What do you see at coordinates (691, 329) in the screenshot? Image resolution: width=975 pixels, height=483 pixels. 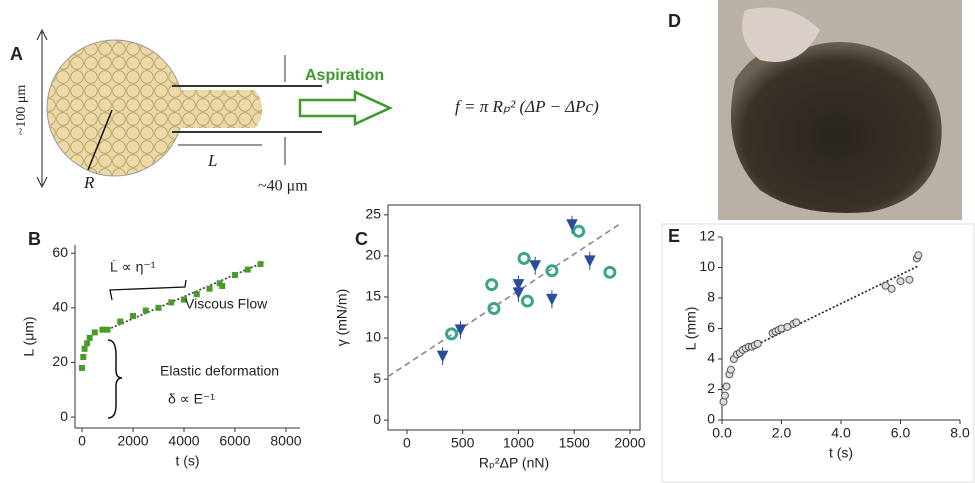 I see `y-axis-label: L (mm)` at bounding box center [691, 329].